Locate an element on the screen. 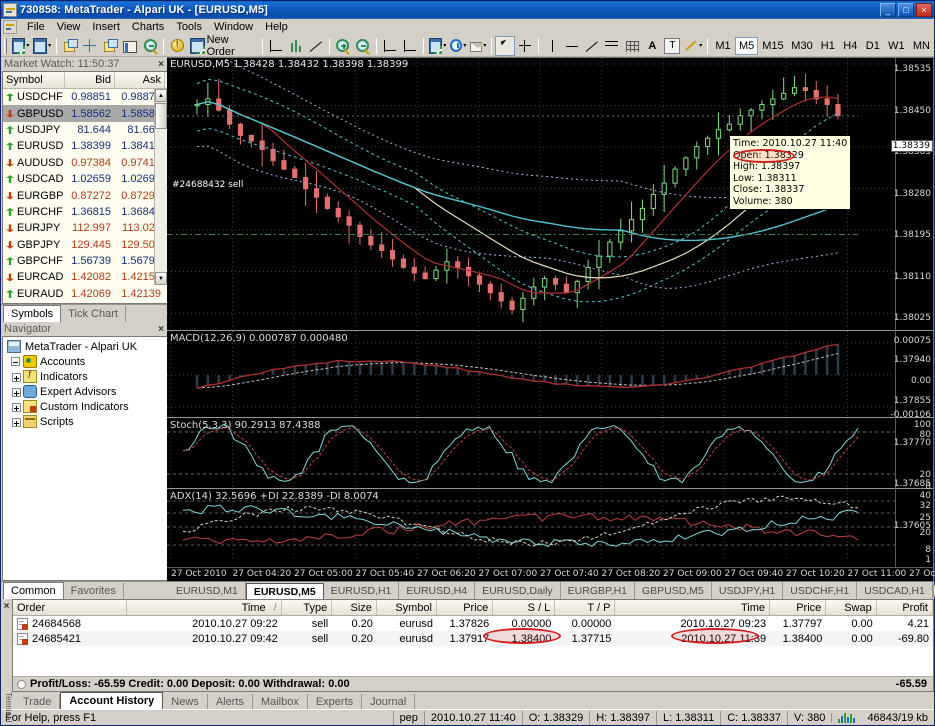 The width and height of the screenshot is (935, 726). cursor-tool-button is located at coordinates (505, 45).